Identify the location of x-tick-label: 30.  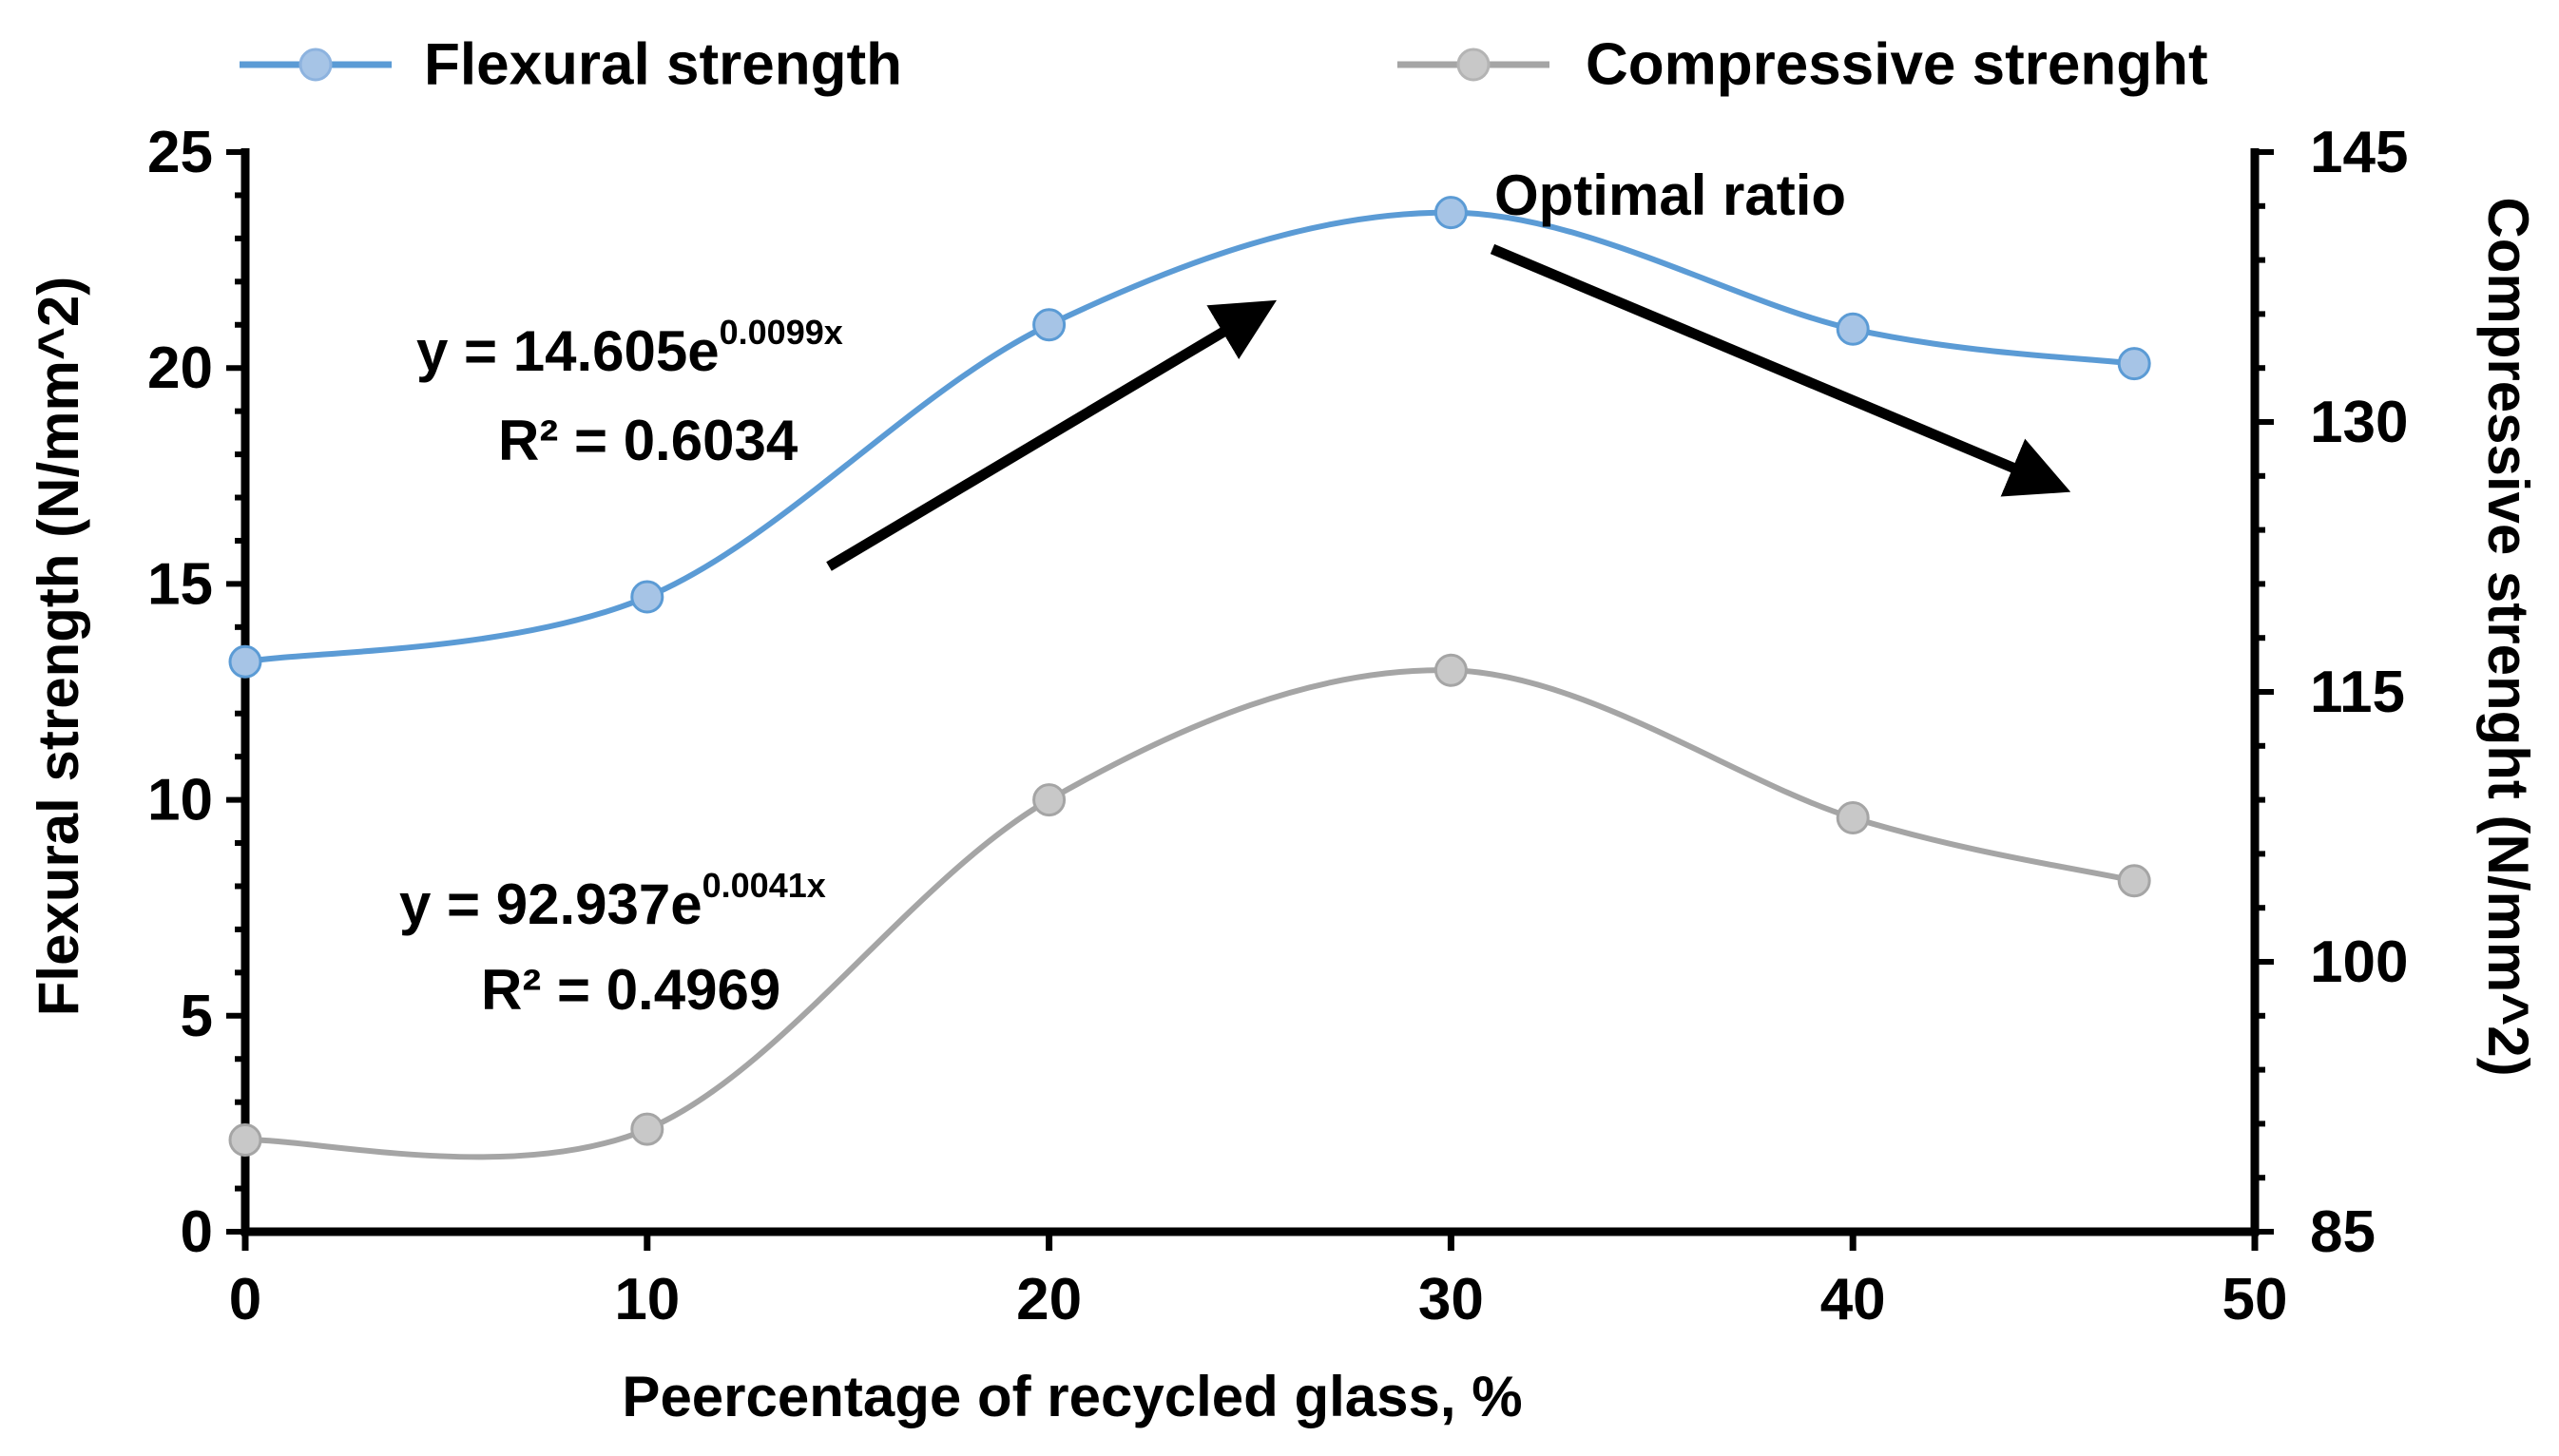
(1451, 1299).